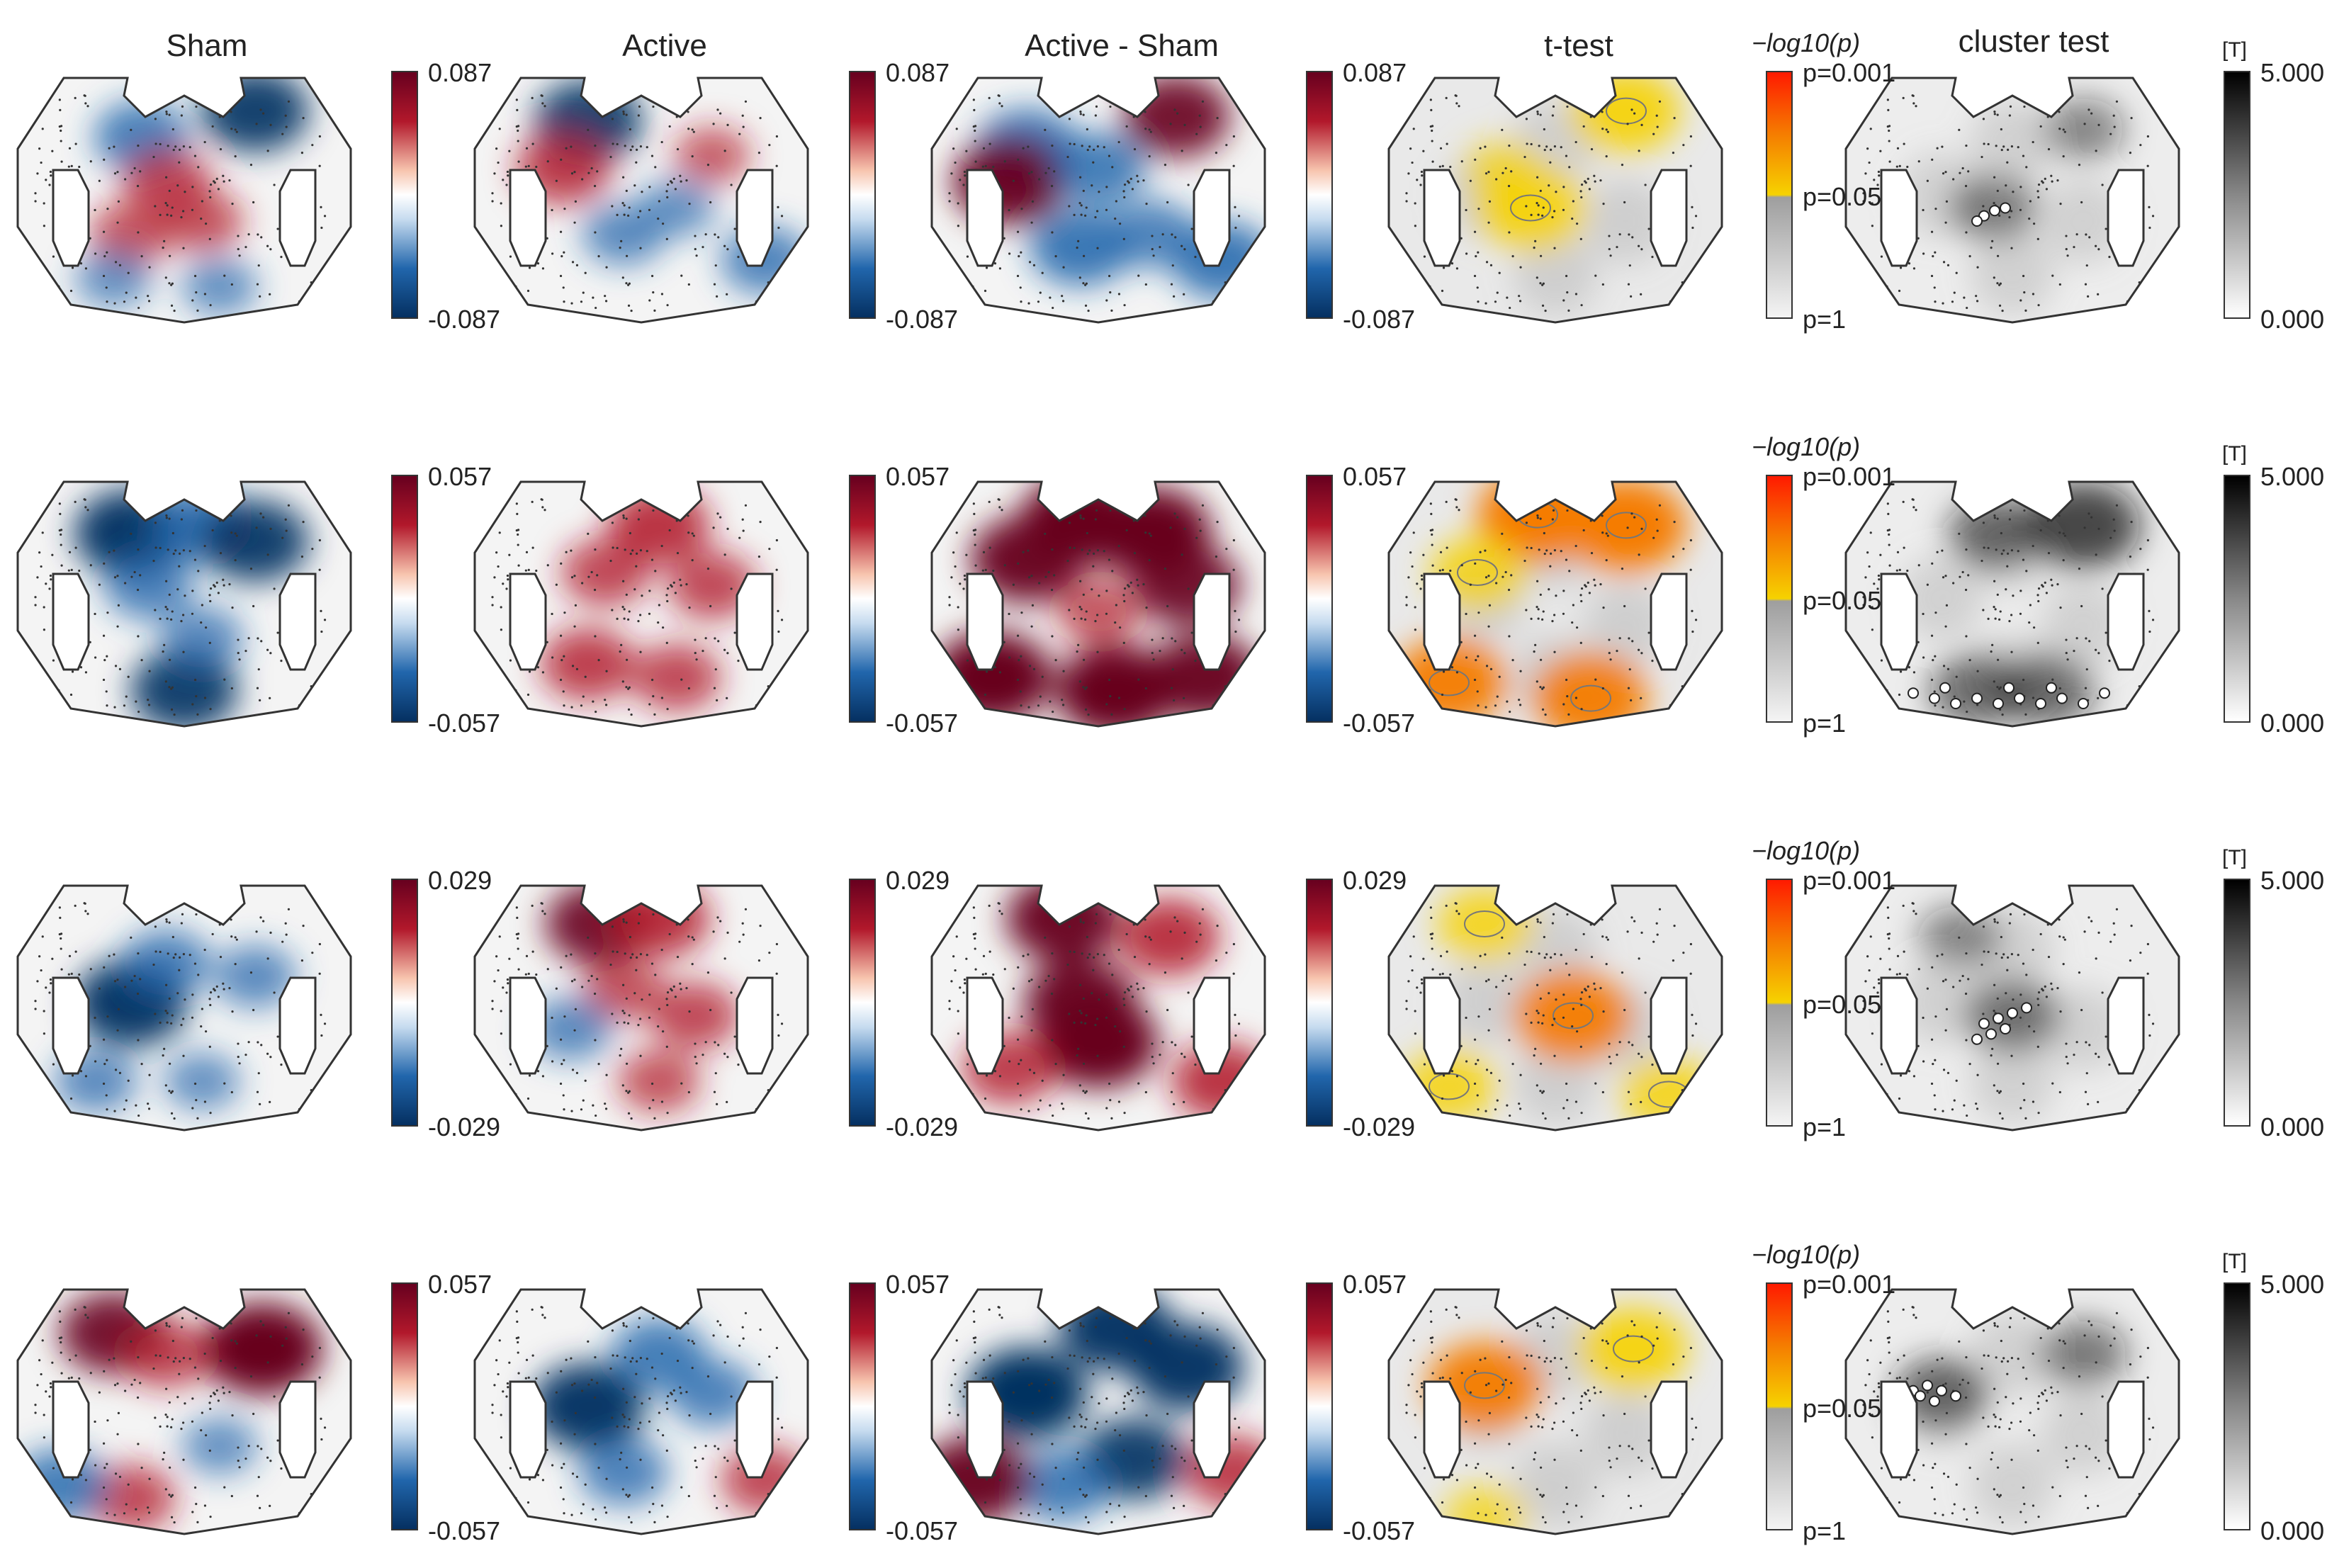 The height and width of the screenshot is (1568, 2344). I want to click on pvalue-tick-label: p=0.001, so click(1849, 880).